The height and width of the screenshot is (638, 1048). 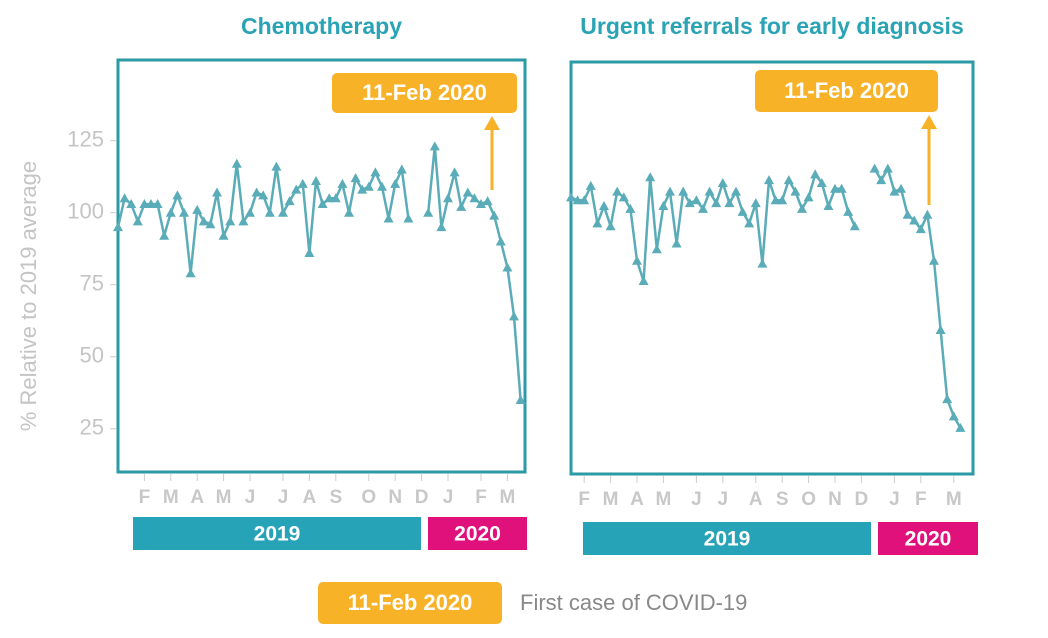 I want to click on event-arrowhead, so click(x=929, y=122).